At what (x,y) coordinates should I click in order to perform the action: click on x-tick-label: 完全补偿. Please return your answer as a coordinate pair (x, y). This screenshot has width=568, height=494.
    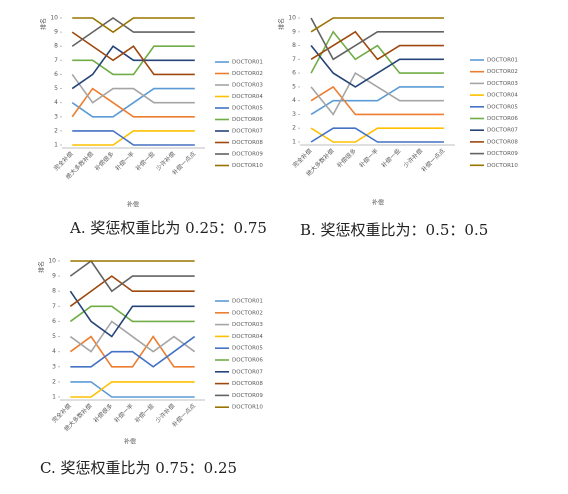
    Looking at the image, I should click on (302, 158).